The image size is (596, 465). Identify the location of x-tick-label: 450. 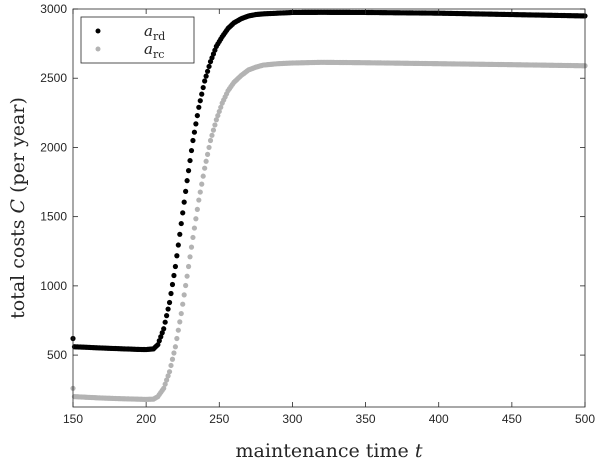
(512, 419).